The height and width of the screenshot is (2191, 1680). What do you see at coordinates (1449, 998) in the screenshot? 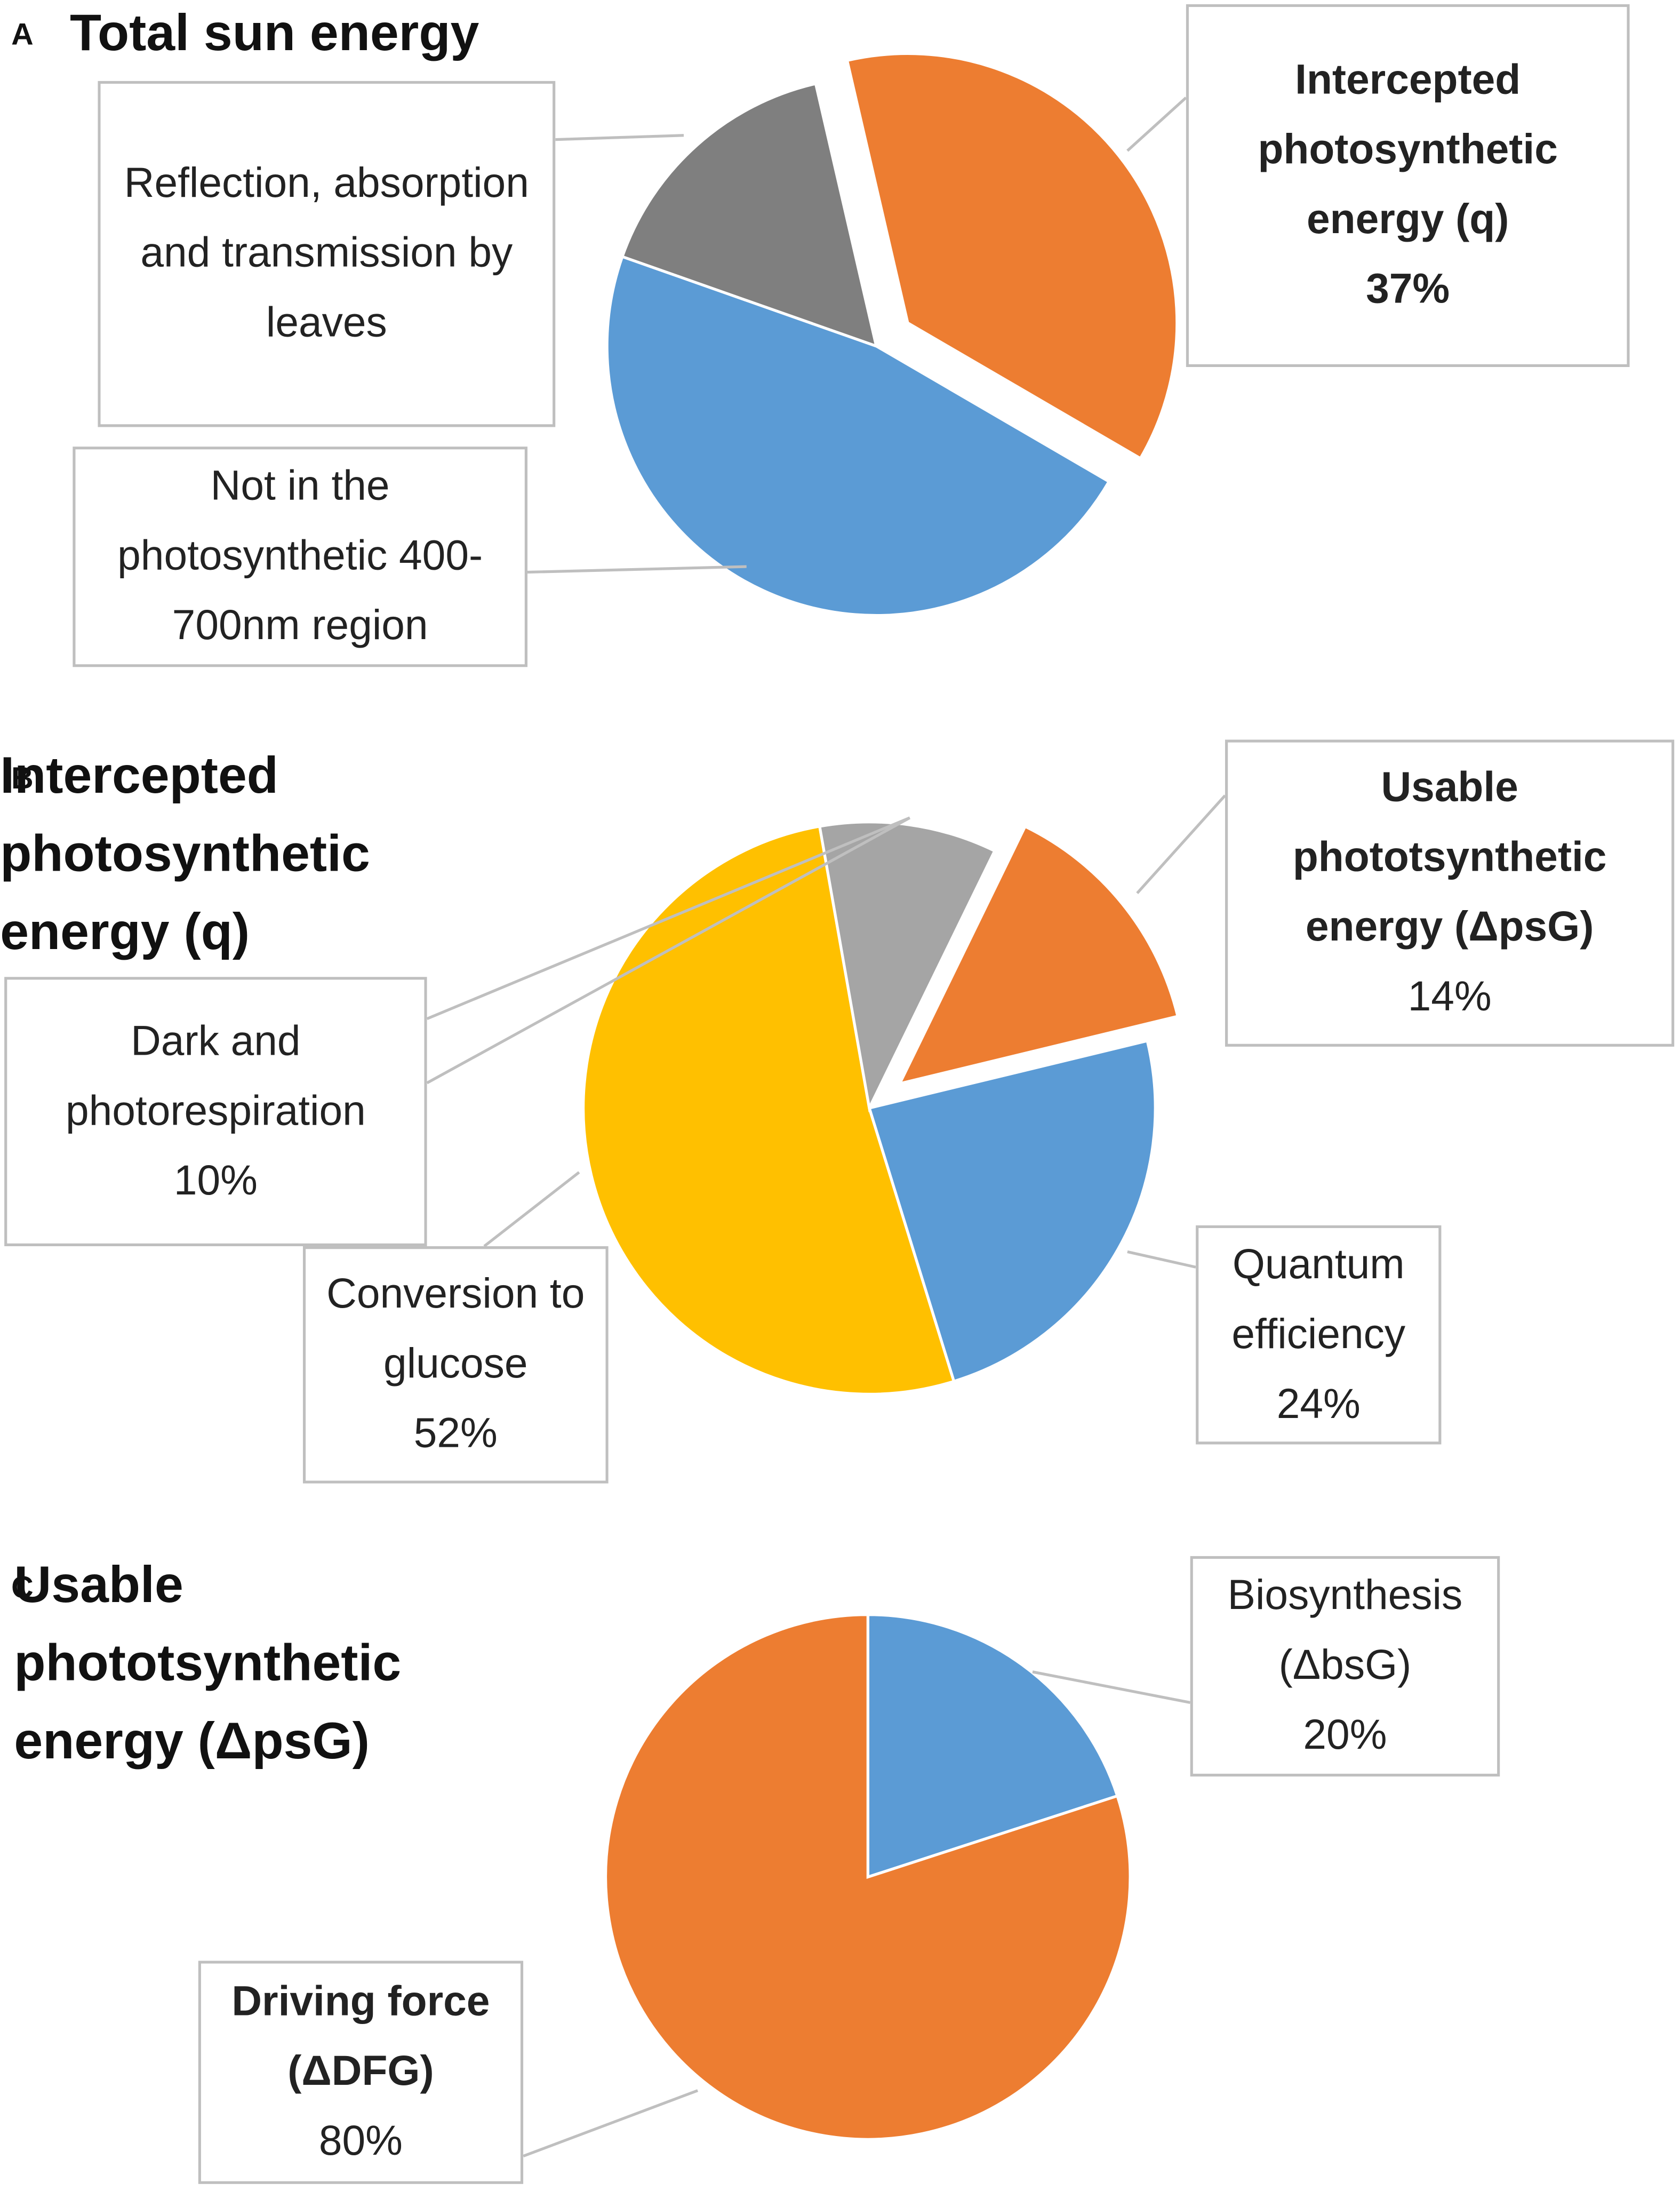
I see `value-label: 14%` at bounding box center [1449, 998].